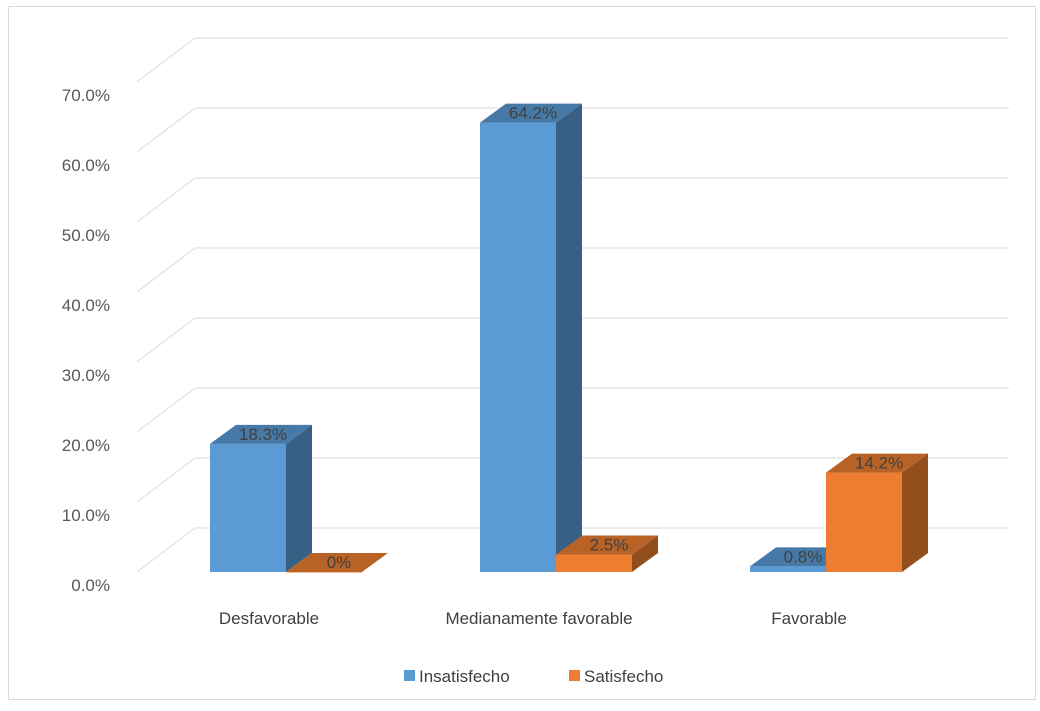 This screenshot has height=711, width=1040. What do you see at coordinates (269, 618) in the screenshot?
I see `category-label: Desfavorable` at bounding box center [269, 618].